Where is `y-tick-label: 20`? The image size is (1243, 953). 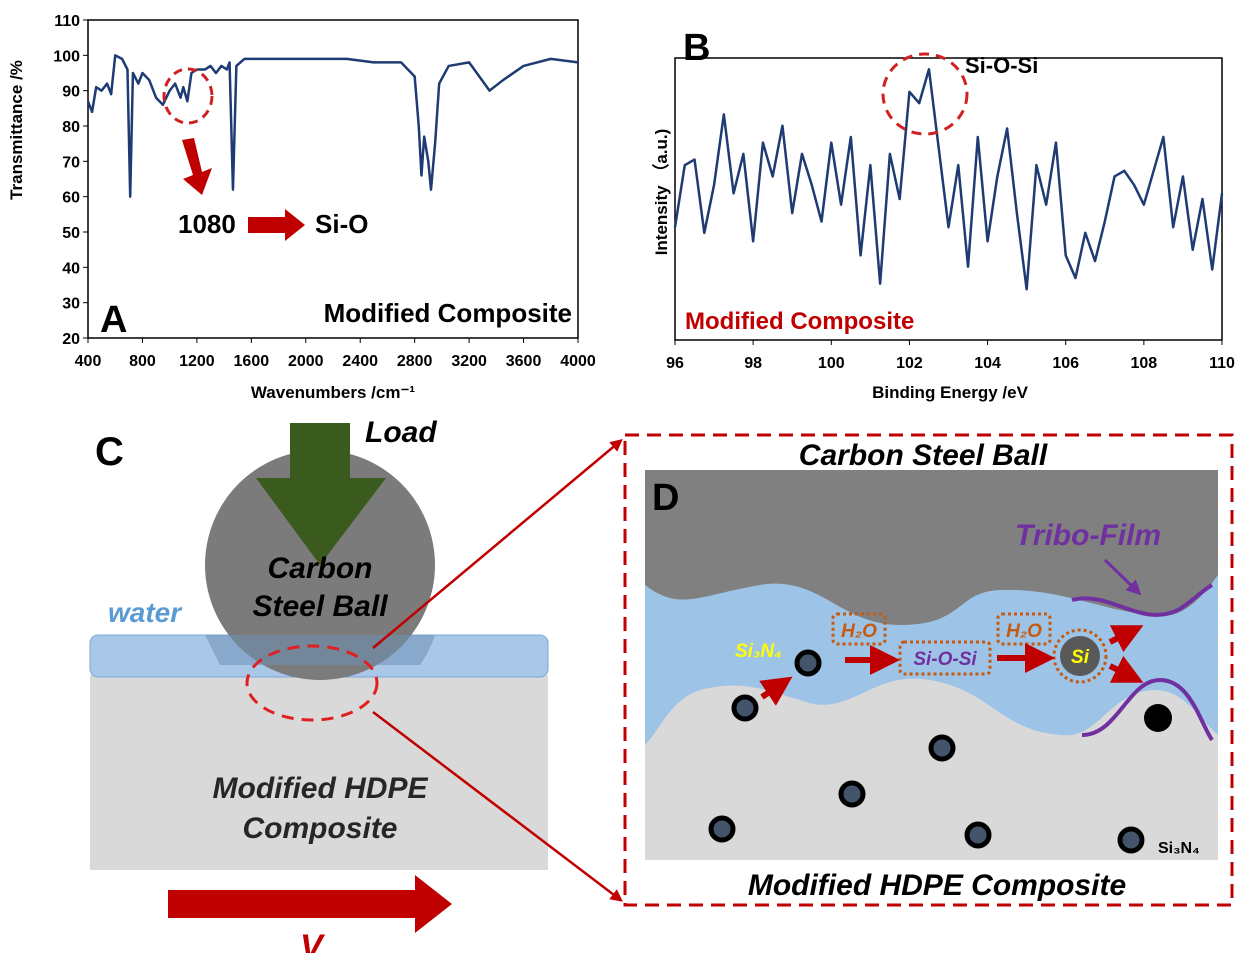
y-tick-label: 20 is located at coordinates (71, 339).